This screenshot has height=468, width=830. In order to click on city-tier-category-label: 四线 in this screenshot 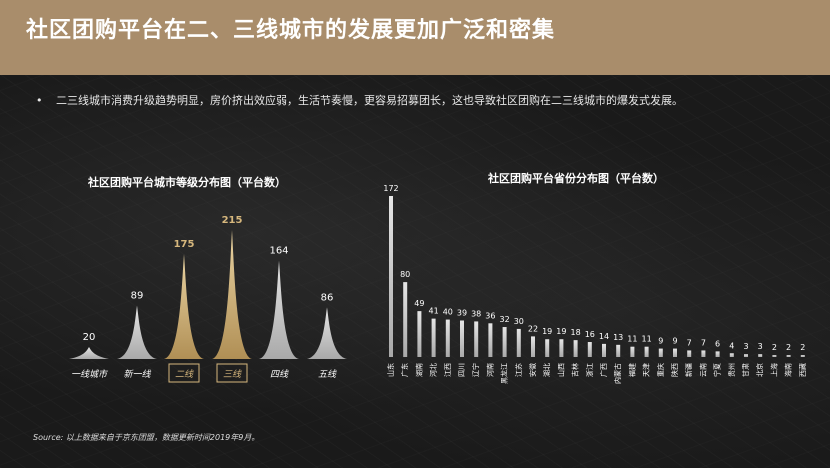, I will do `click(279, 374)`.